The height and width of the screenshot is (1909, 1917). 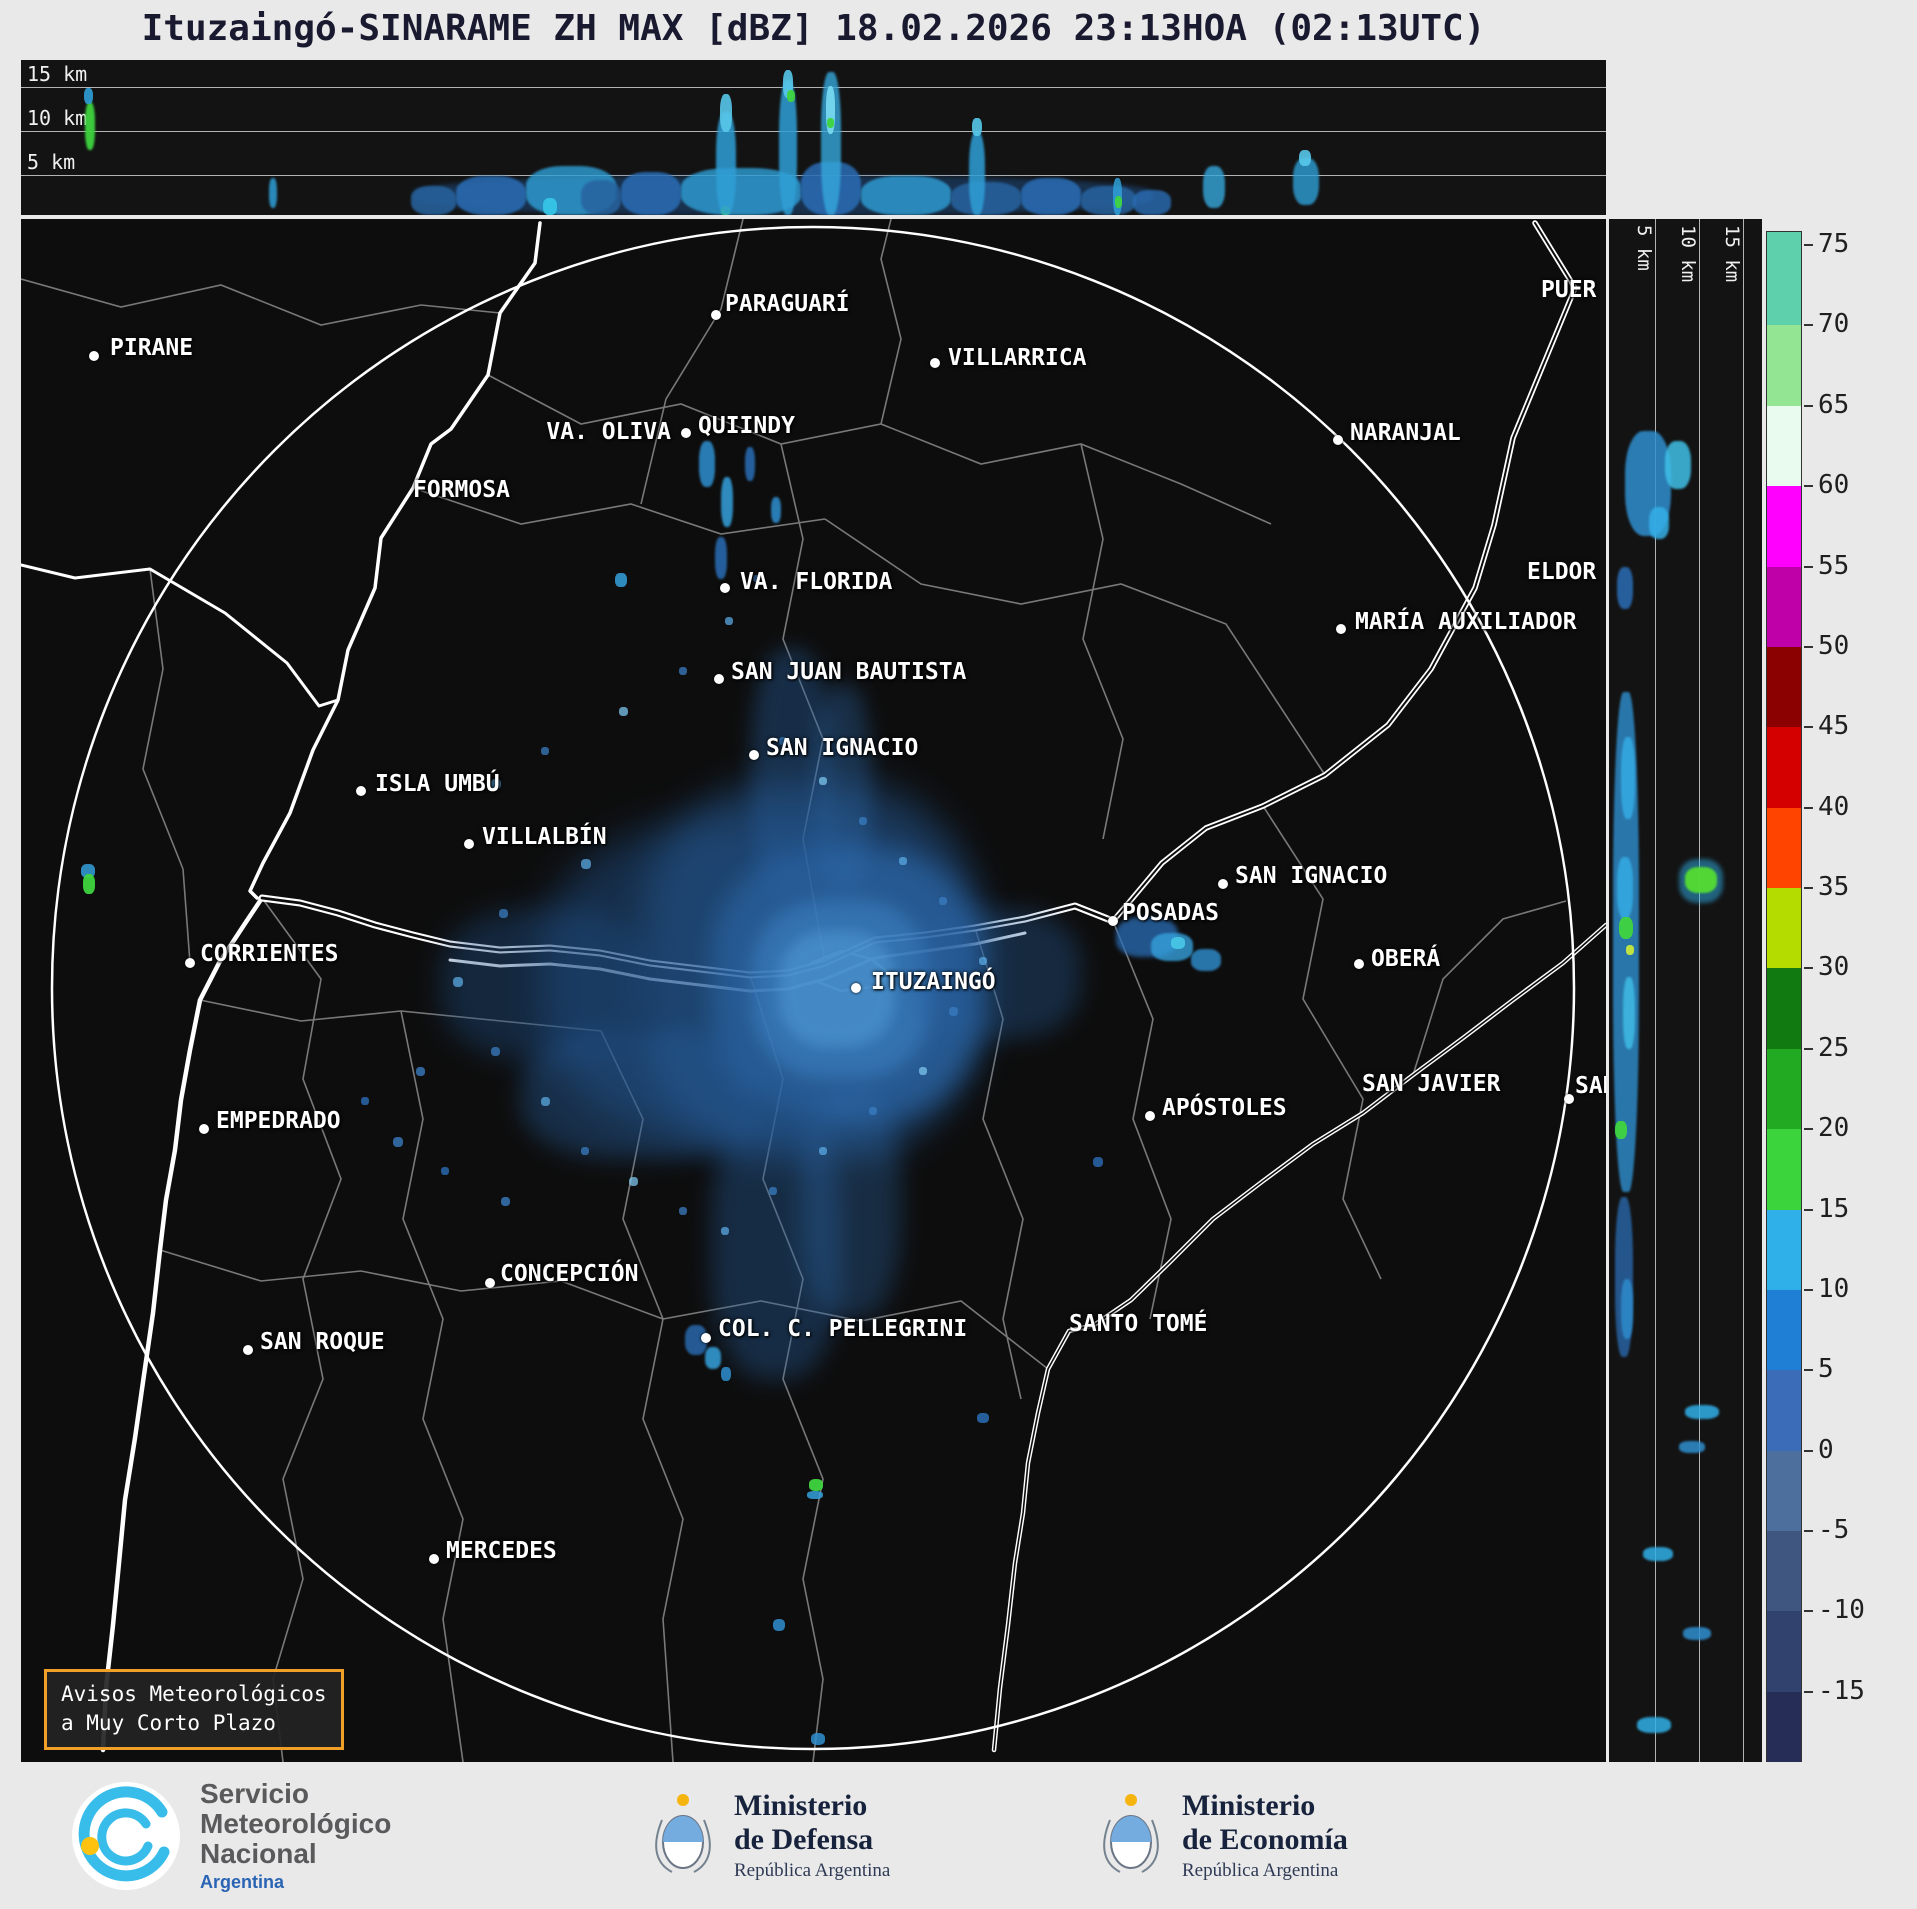 I want to click on colorbar-tick-label: 35, so click(x=1826, y=887).